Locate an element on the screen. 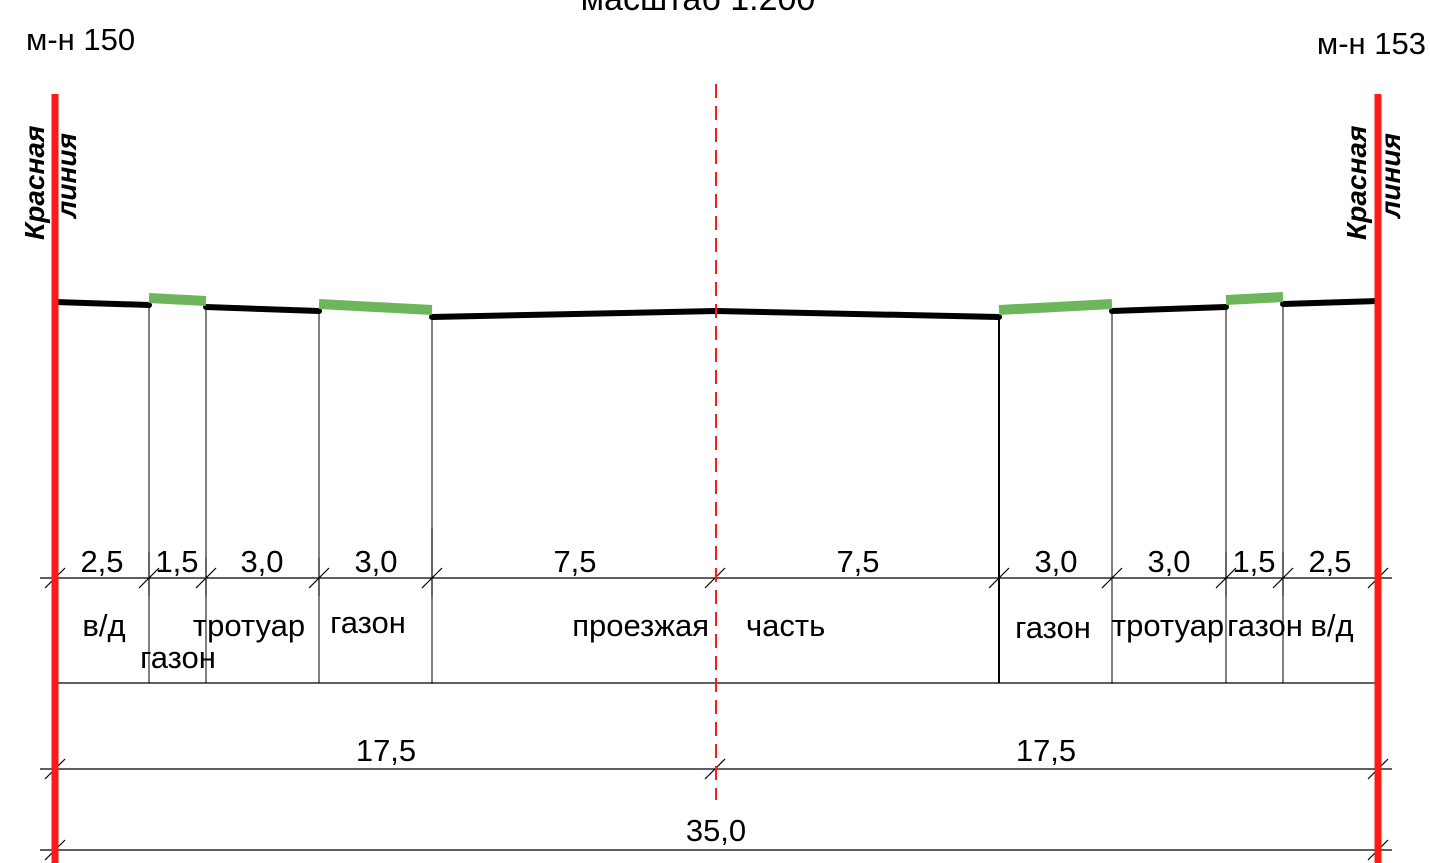  district-right-label: м-н 153 is located at coordinates (1371, 43).